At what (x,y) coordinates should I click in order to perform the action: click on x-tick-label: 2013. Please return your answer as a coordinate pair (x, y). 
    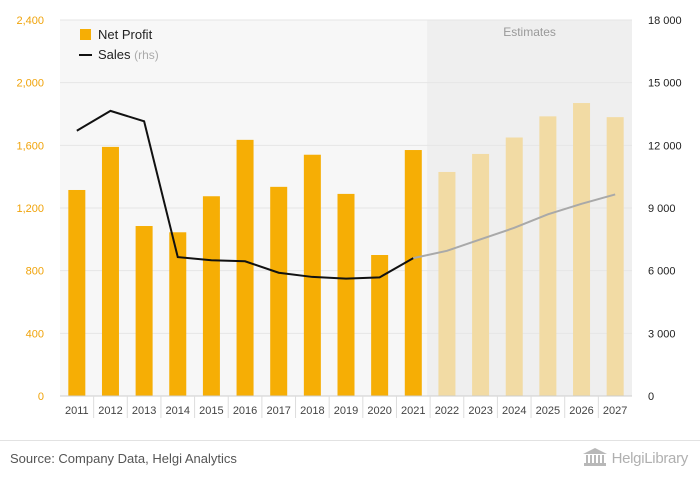
    Looking at the image, I should click on (144, 411).